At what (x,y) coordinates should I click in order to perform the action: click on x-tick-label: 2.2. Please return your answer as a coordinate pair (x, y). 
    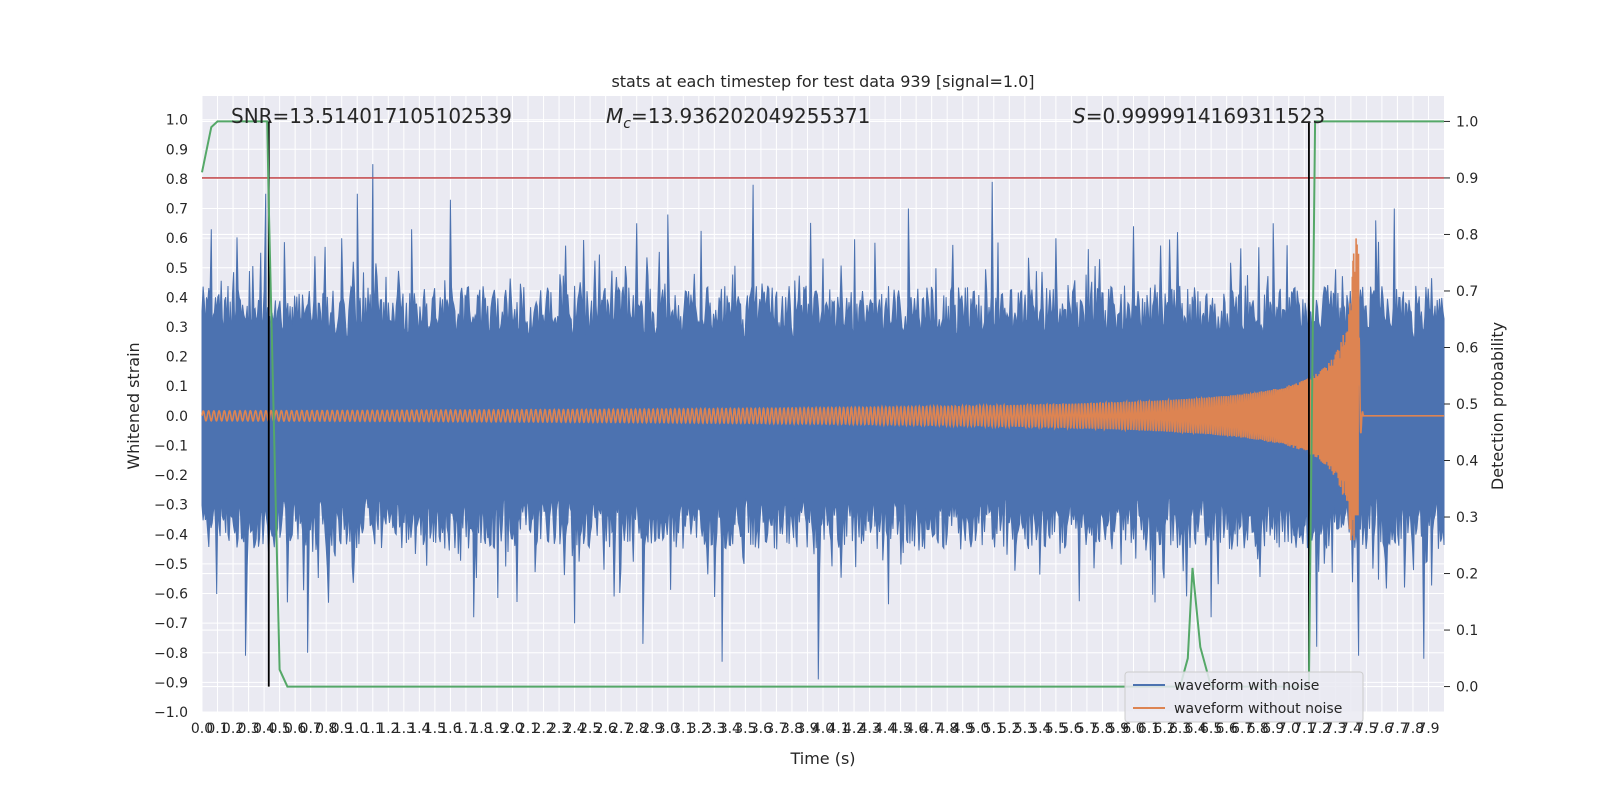
    Looking at the image, I should click on (543, 729).